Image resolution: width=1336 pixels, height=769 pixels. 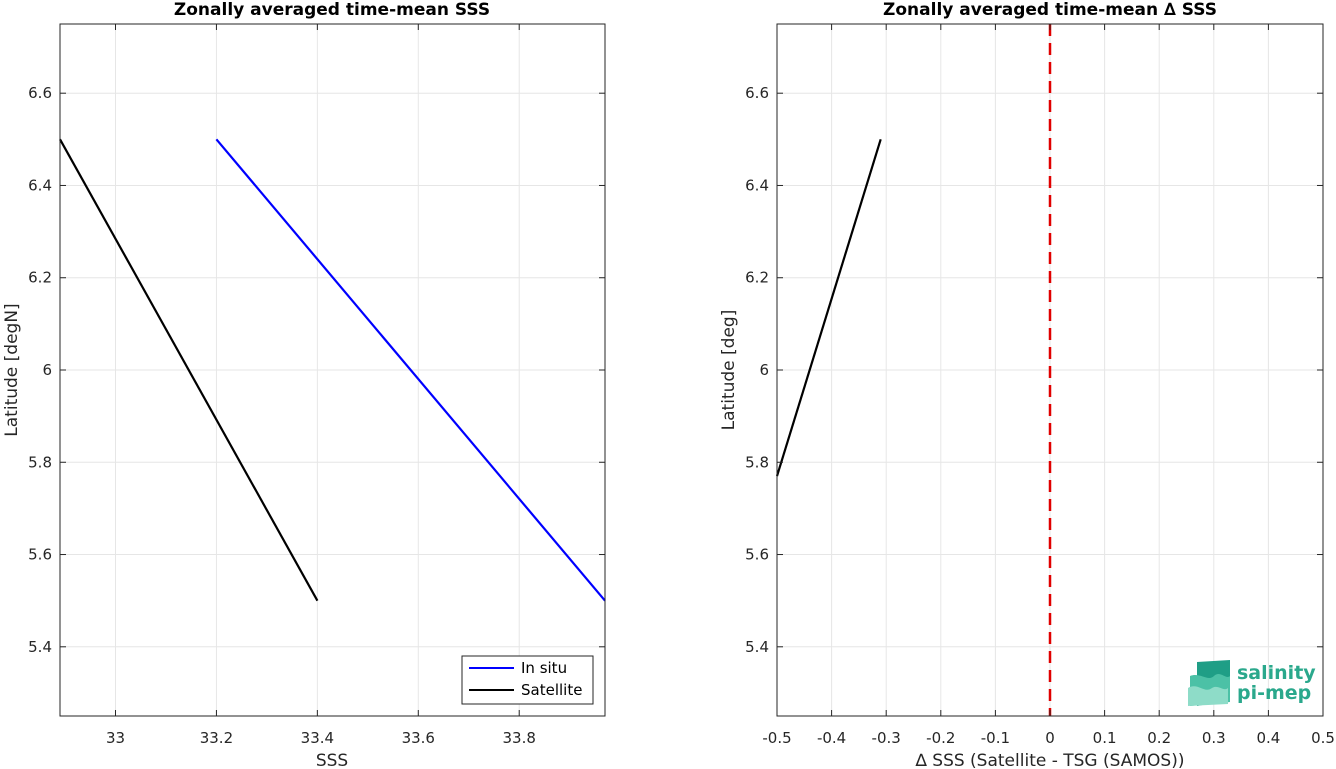 What do you see at coordinates (1050, 738) in the screenshot?
I see `x-tick-label: 0` at bounding box center [1050, 738].